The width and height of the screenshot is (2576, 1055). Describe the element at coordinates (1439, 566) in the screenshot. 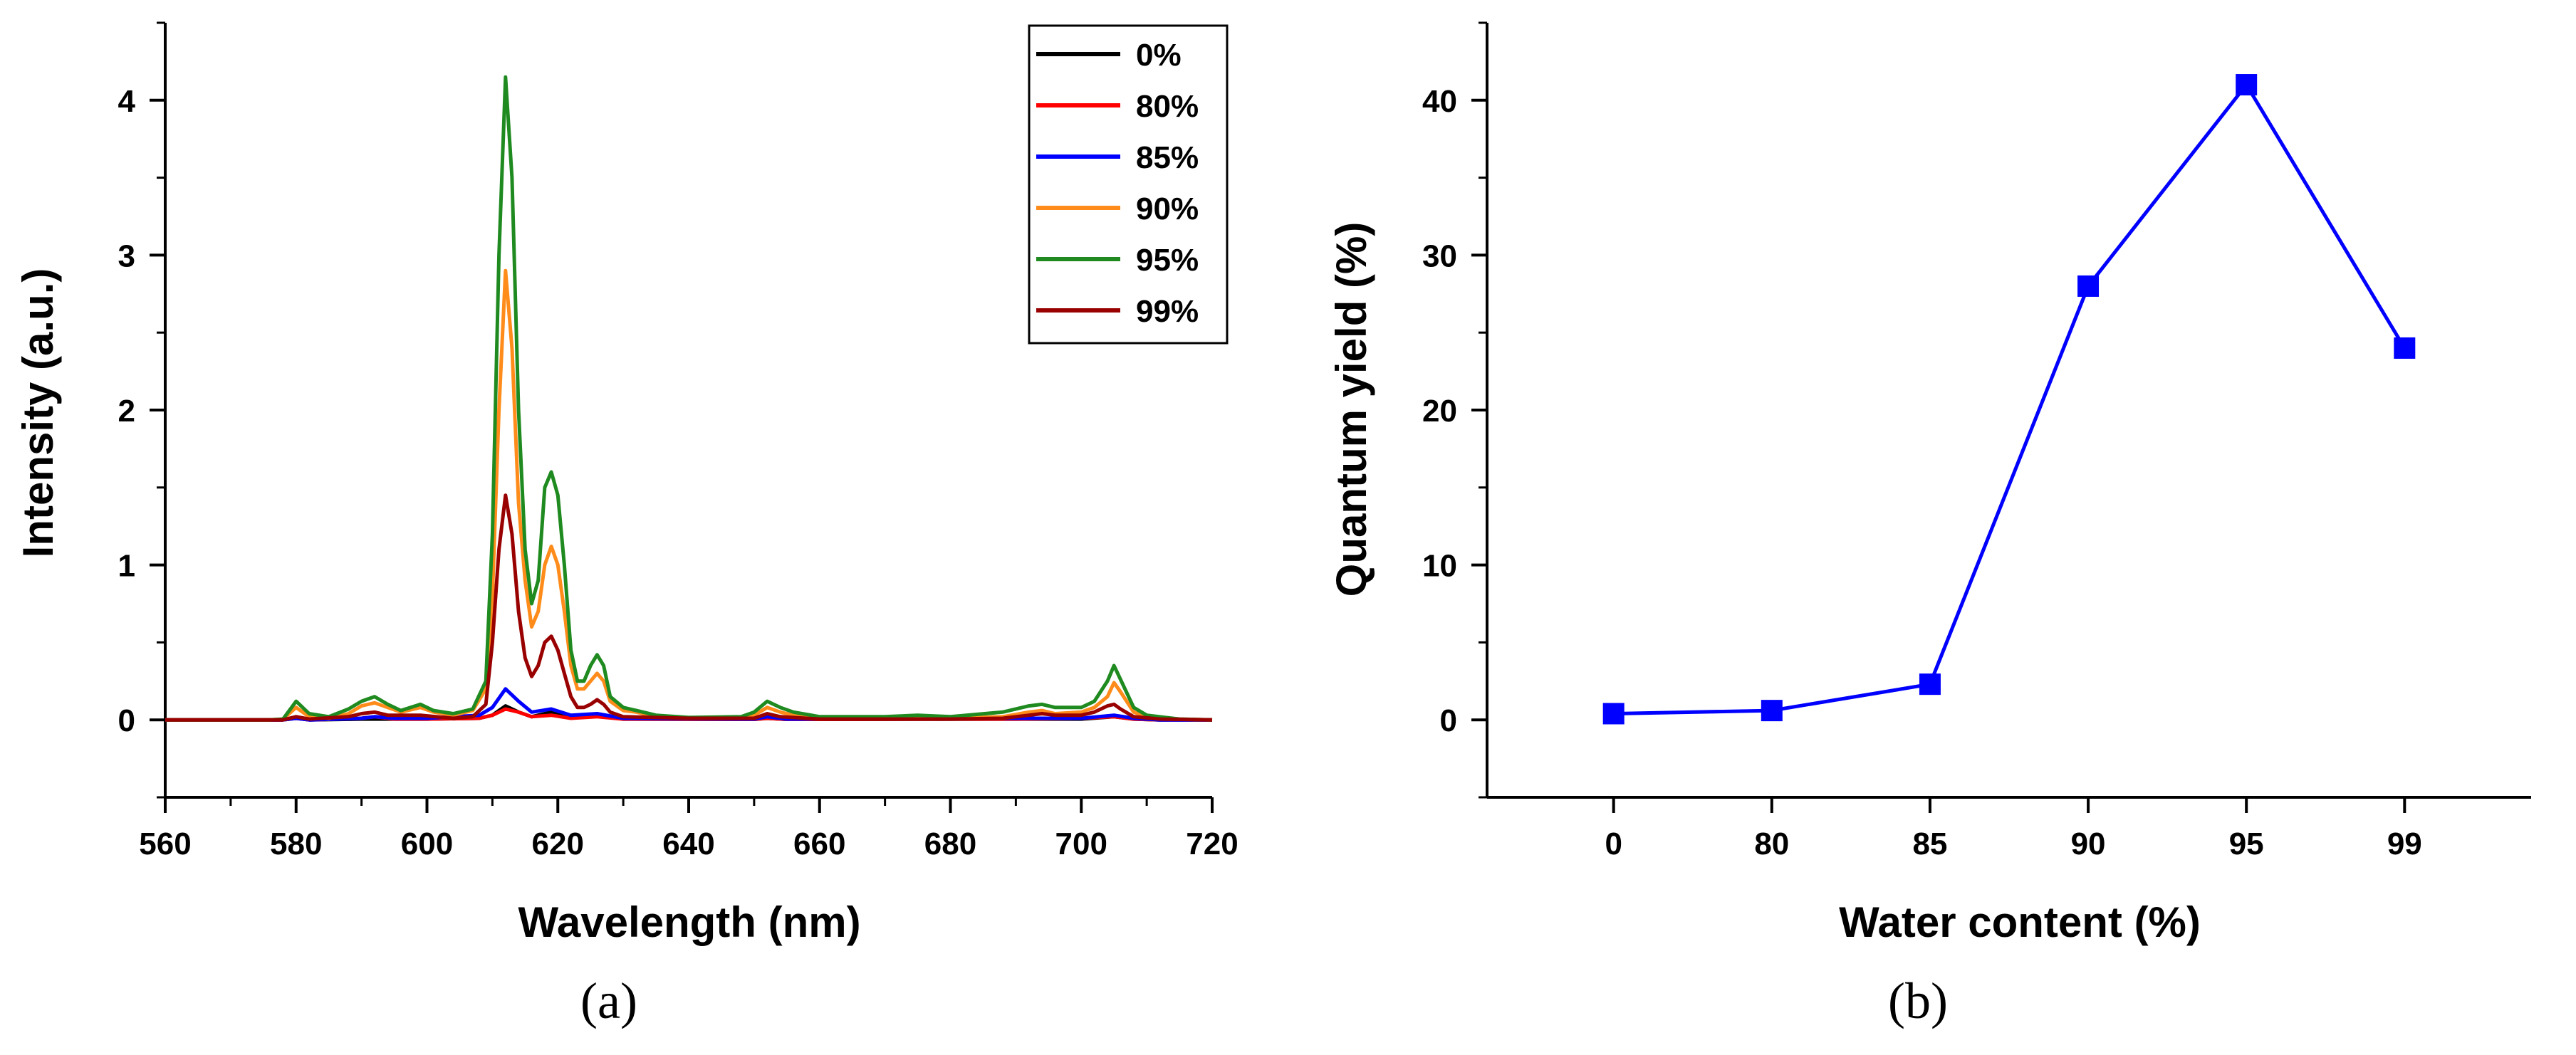

I see `panel-b-y-tick-label: 10` at that location.